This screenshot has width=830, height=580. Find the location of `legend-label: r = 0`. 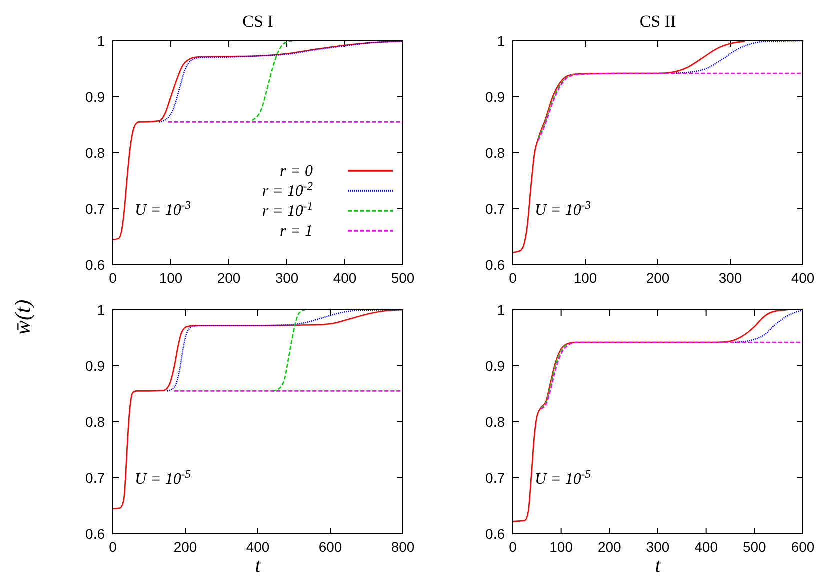

legend-label: r = 0 is located at coordinates (296, 171).